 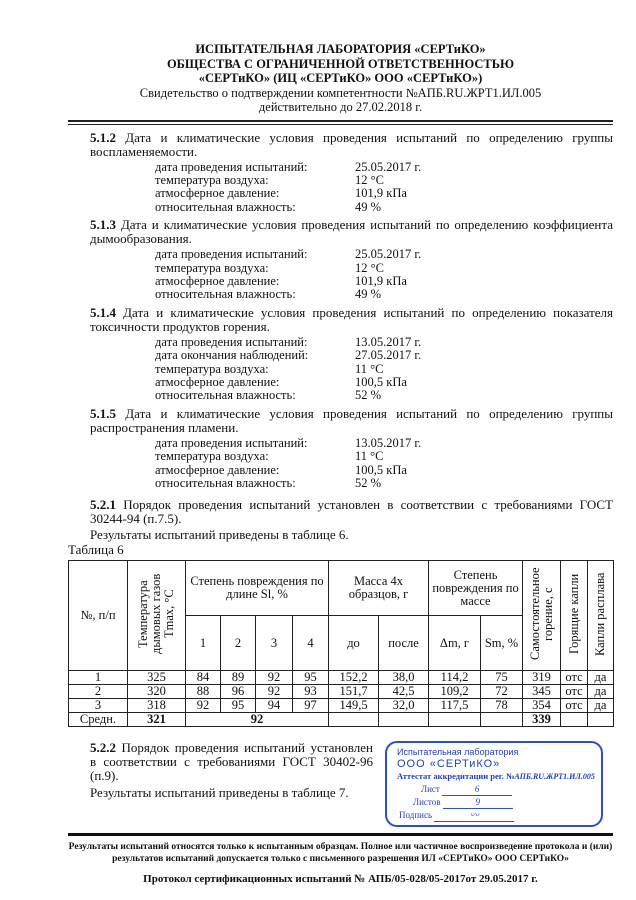 I want to click on condition-row: относительная влажность: 49 %, so click(x=384, y=294).